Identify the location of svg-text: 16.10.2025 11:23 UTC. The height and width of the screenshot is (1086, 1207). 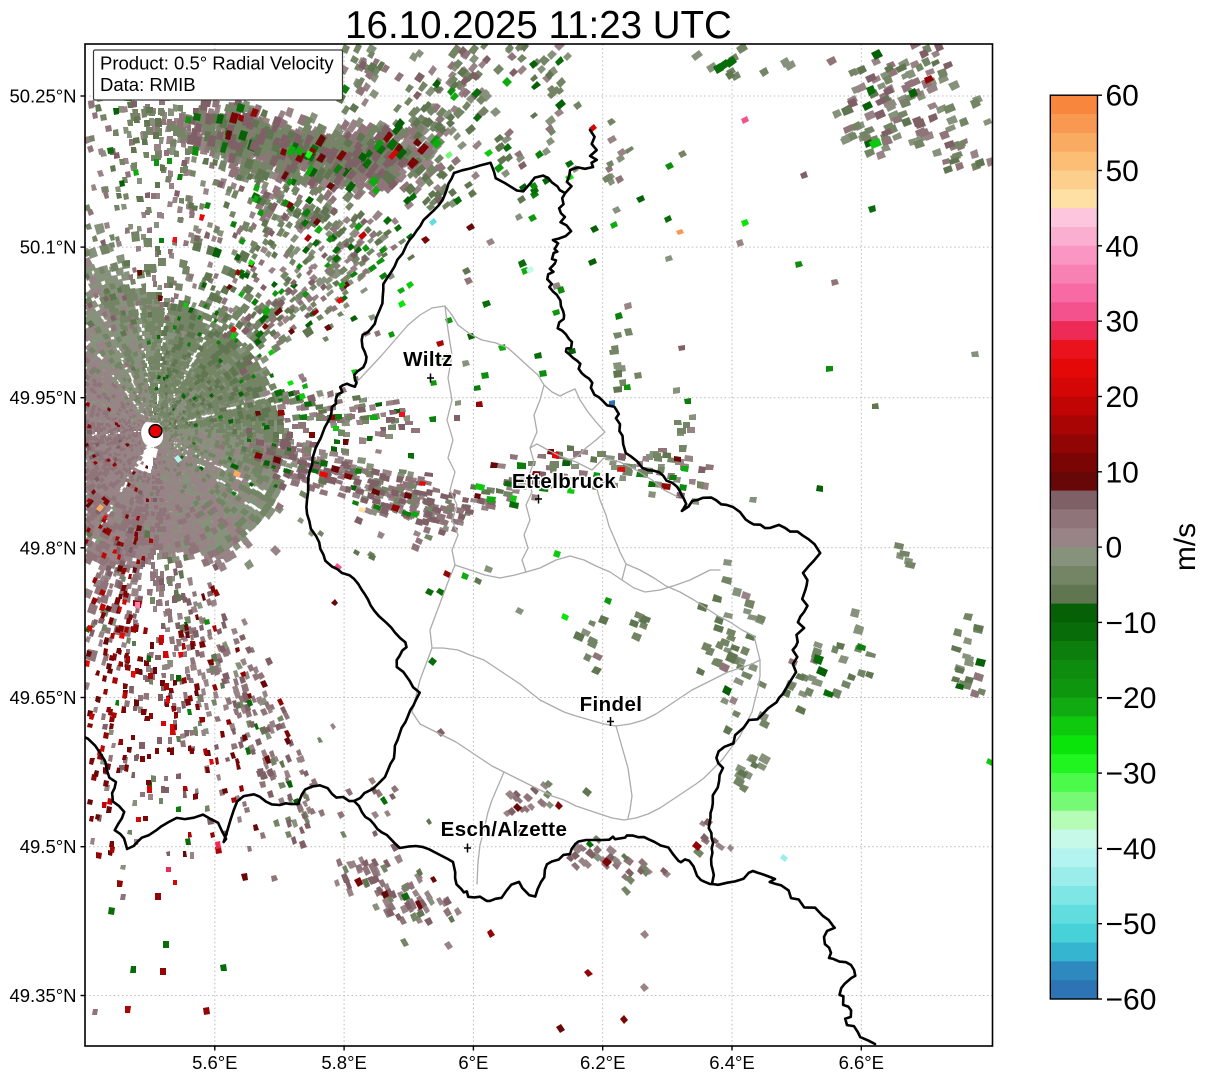
(538, 25).